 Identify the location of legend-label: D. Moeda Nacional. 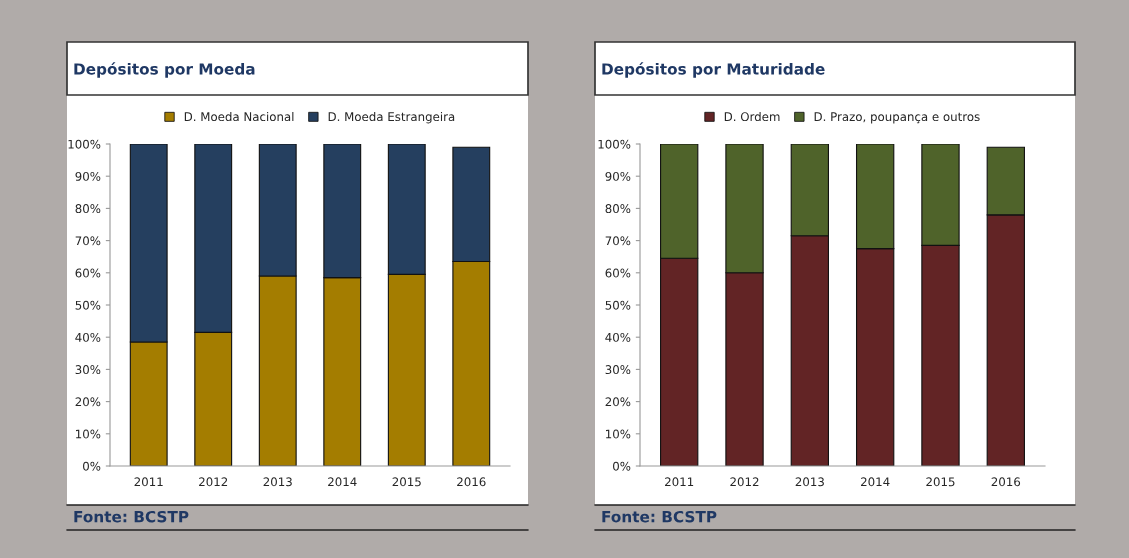
(239, 116).